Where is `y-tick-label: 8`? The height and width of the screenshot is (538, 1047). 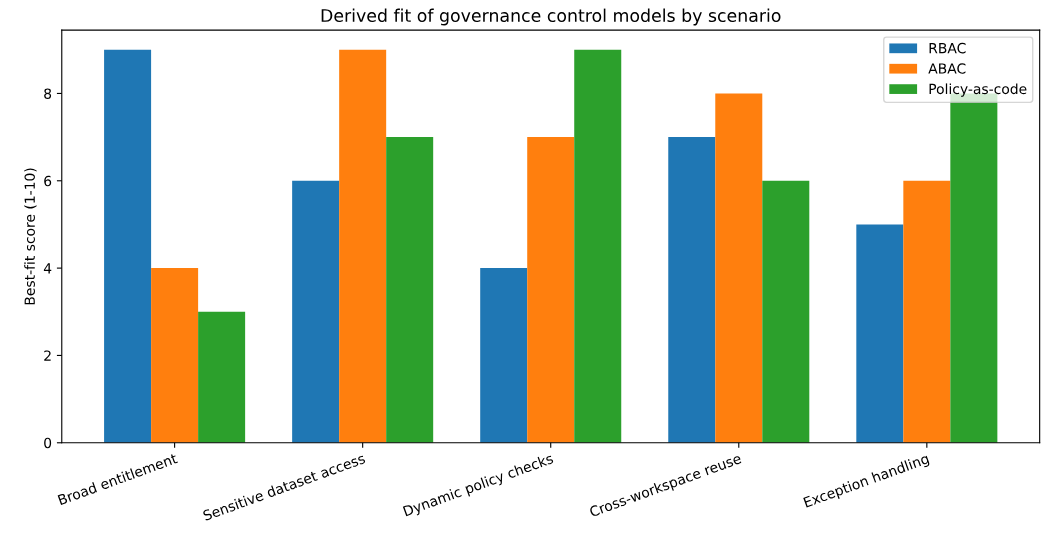
y-tick-label: 8 is located at coordinates (48, 93).